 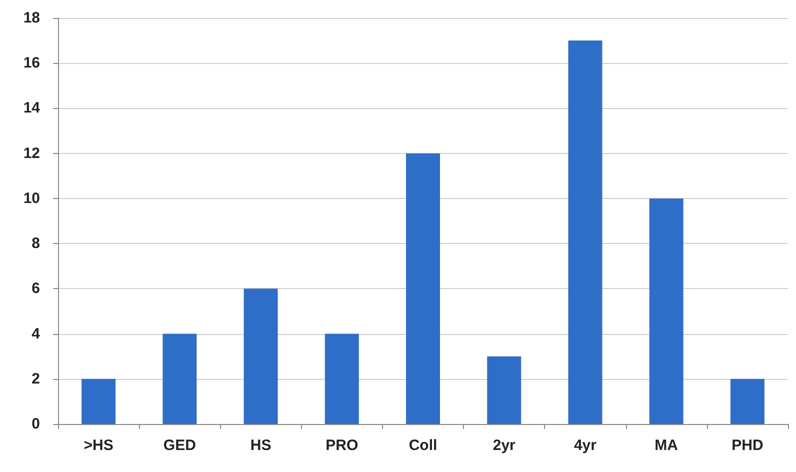 I want to click on x-tick-label: 2yr, so click(x=504, y=445).